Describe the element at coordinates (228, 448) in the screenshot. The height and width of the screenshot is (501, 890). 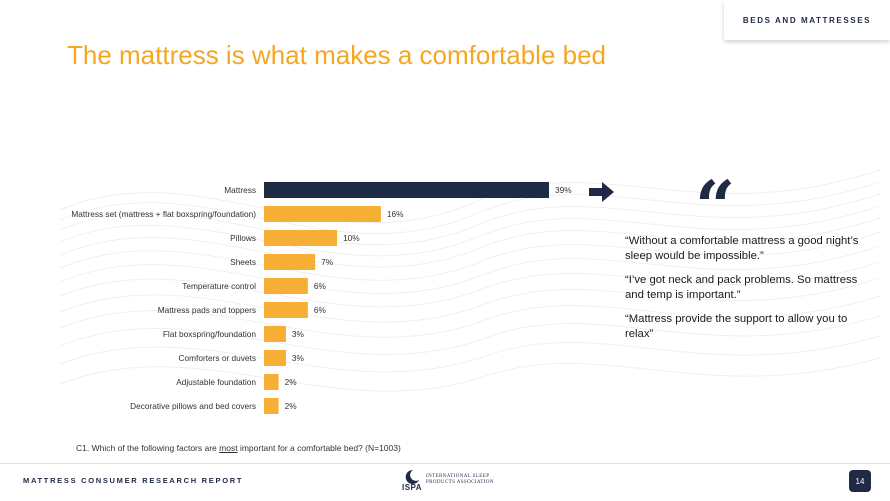
I see `footnote-emphasis: most` at that location.